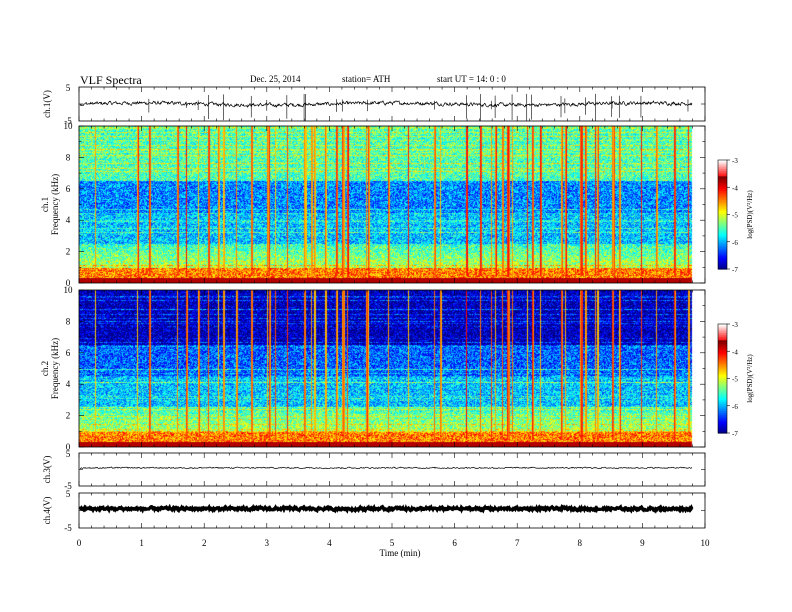 This screenshot has height=612, width=792. I want to click on y-tick-label: 6, so click(68, 189).